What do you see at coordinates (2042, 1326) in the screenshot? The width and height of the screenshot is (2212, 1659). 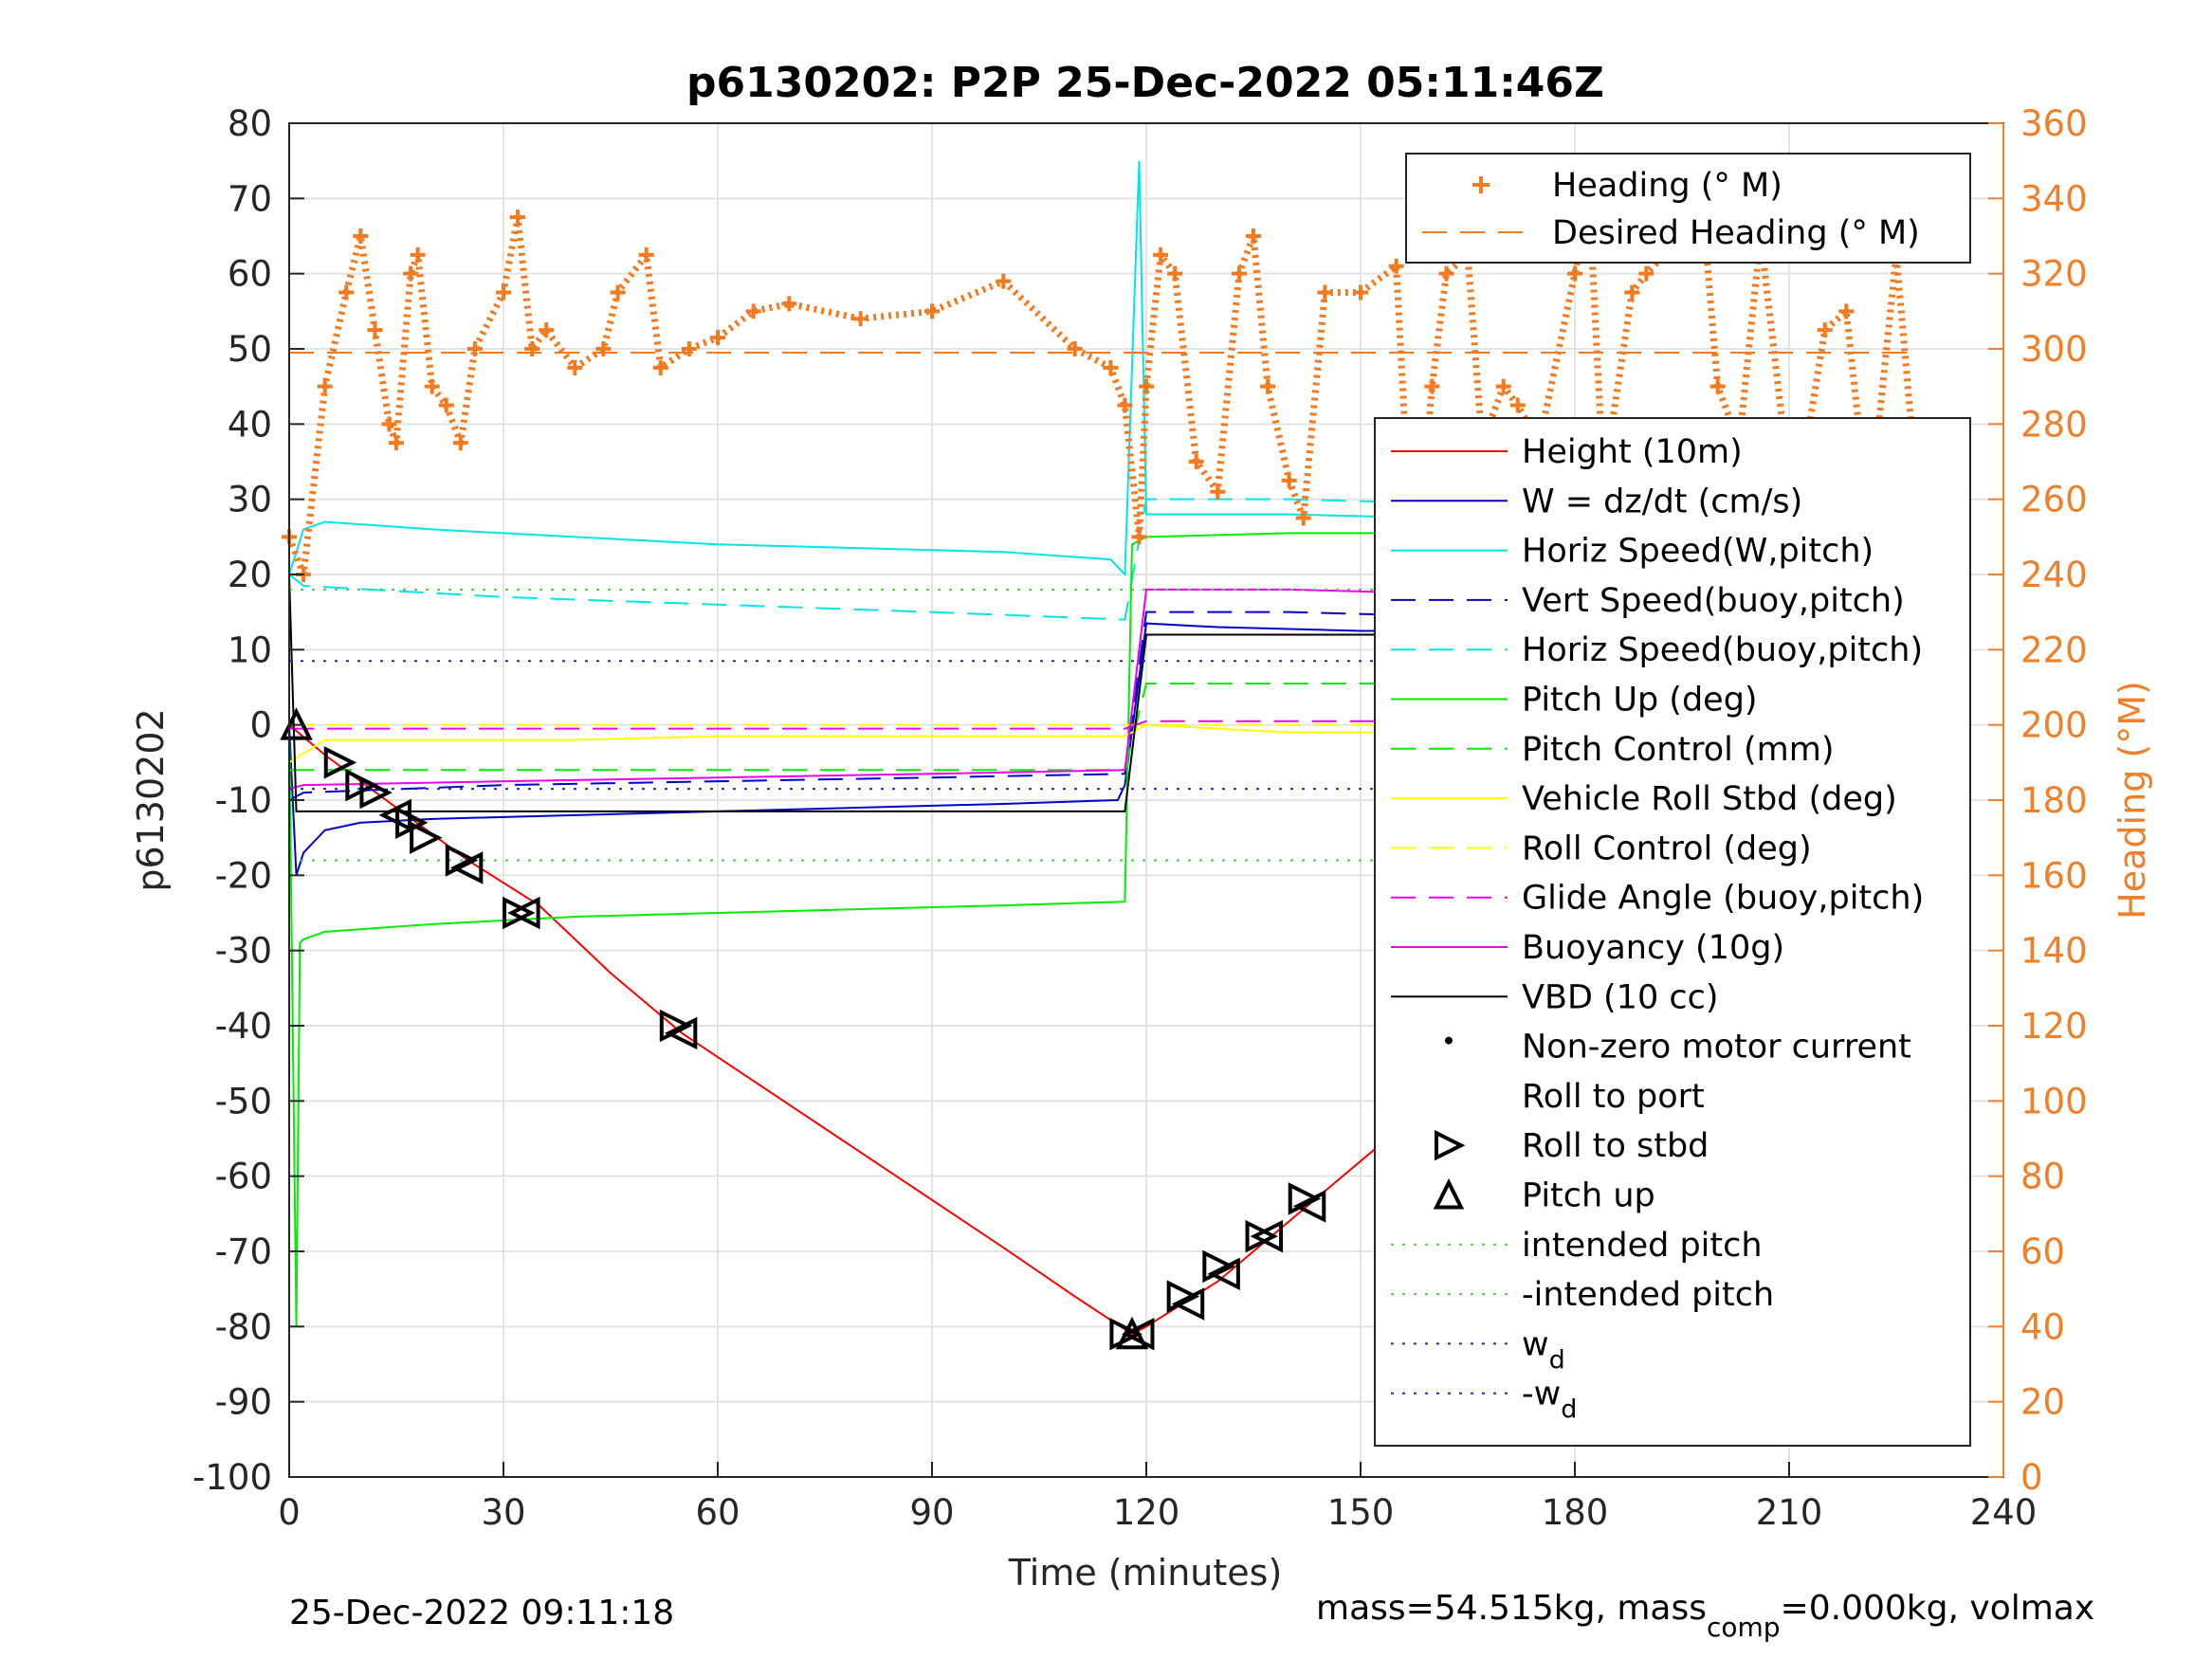 I see `y2-tick-label: 40` at bounding box center [2042, 1326].